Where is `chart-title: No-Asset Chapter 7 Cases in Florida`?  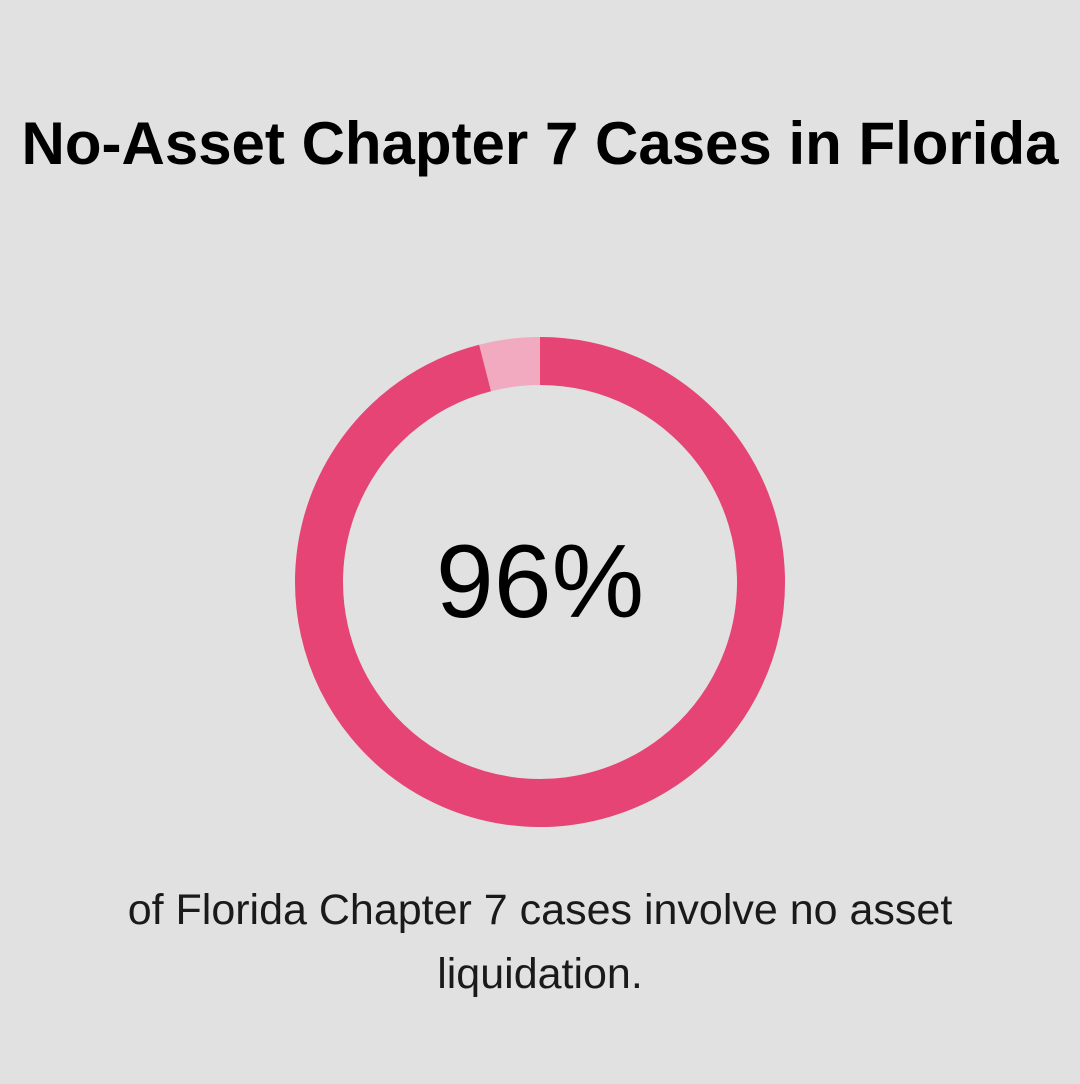 chart-title: No-Asset Chapter 7 Cases in Florida is located at coordinates (540, 143).